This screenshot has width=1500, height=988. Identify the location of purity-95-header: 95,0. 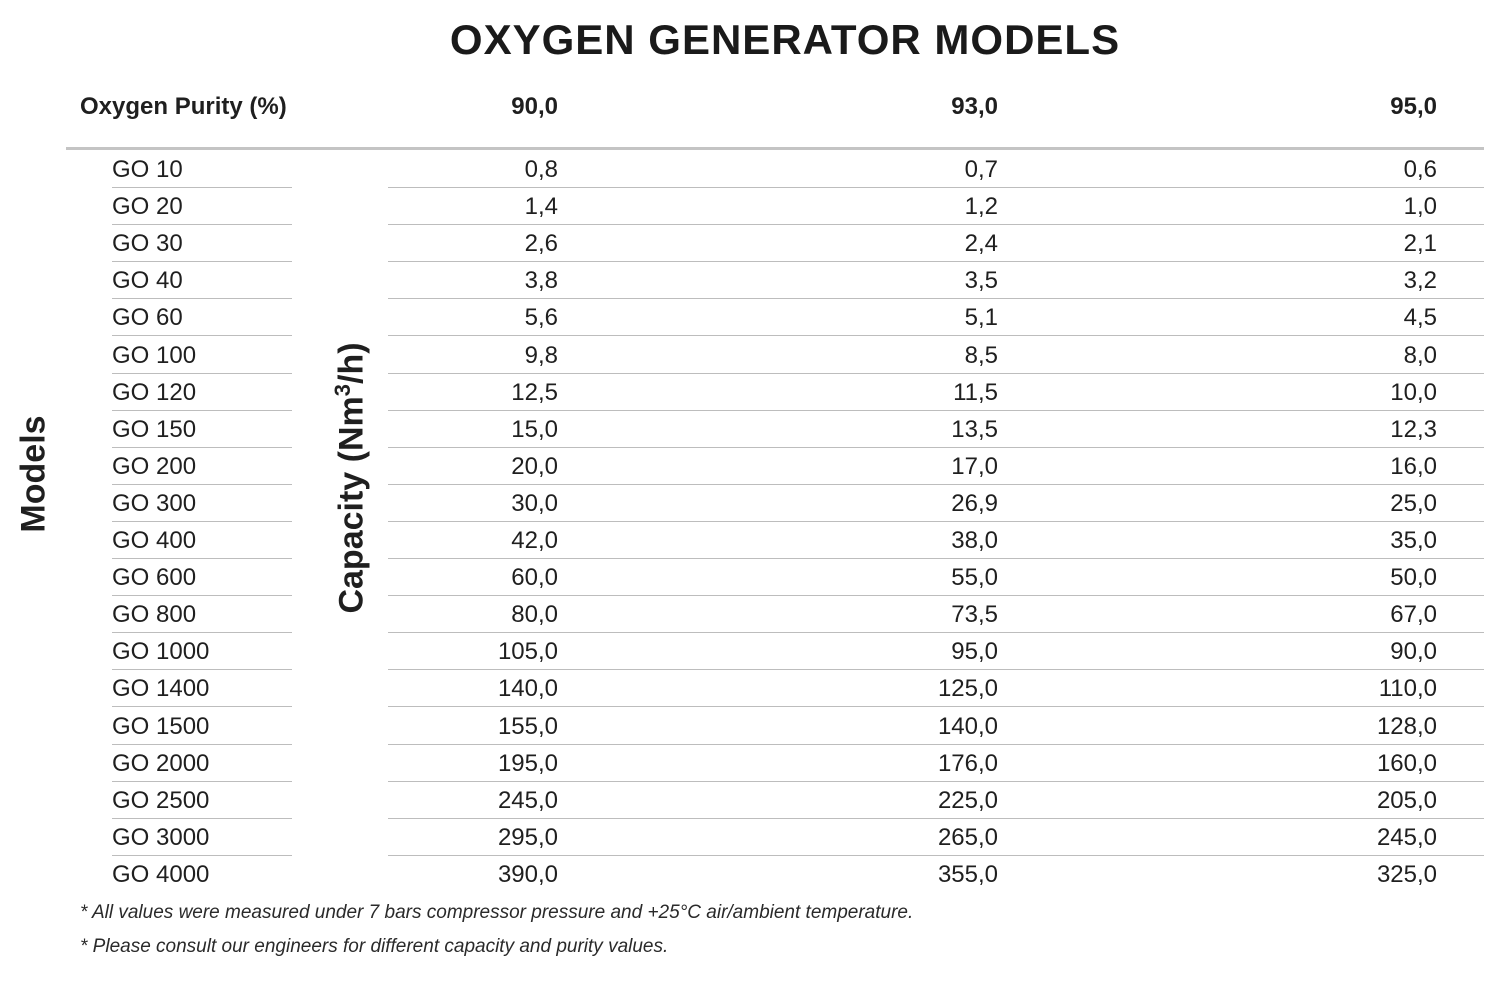
(1413, 106).